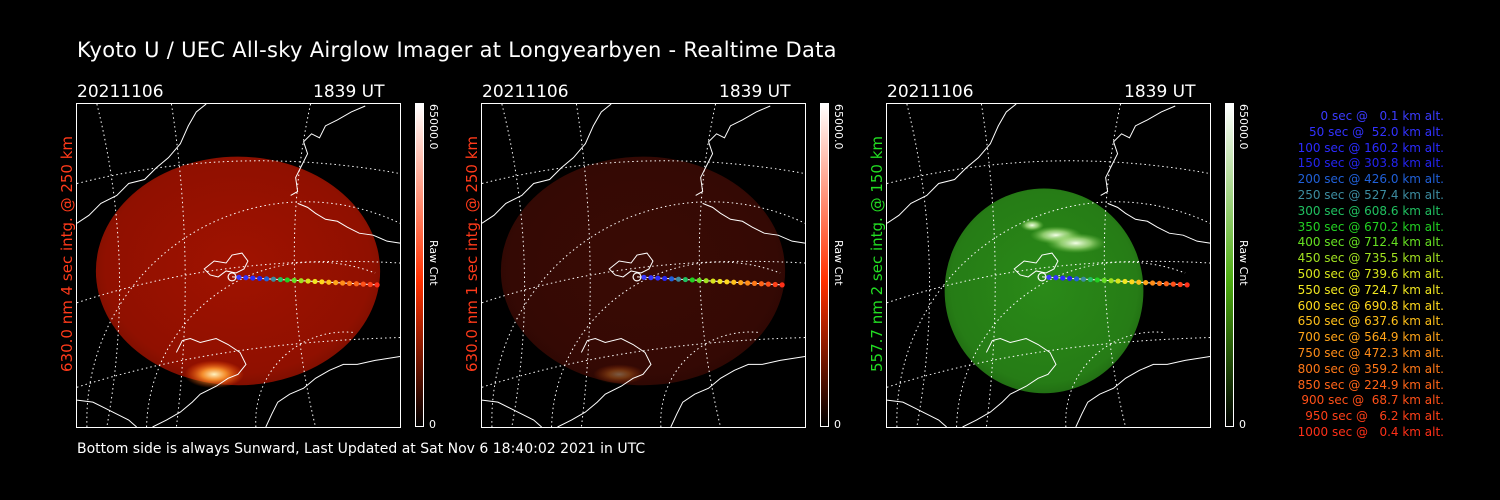  Describe the element at coordinates (1370, 163) in the screenshot. I see `legend-row: 150 sec @ 303.8 km alt.` at that location.